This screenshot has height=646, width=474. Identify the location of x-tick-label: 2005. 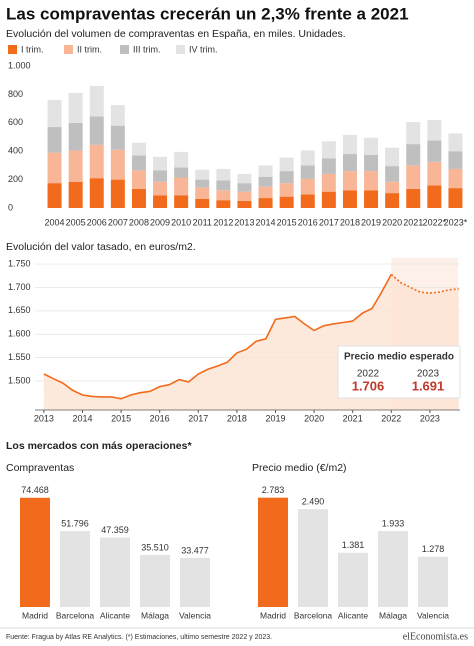
(76, 222).